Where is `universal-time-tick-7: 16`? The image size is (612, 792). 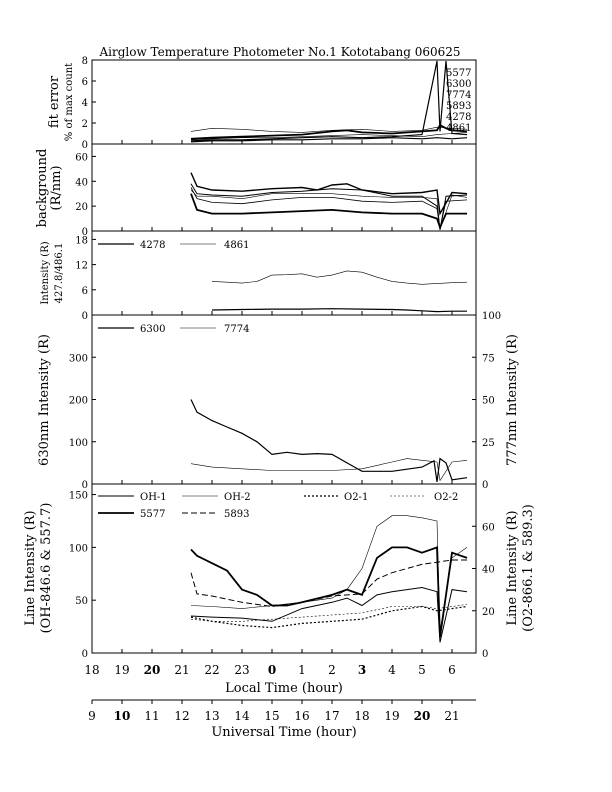 universal-time-tick-7: 16 is located at coordinates (301, 716).